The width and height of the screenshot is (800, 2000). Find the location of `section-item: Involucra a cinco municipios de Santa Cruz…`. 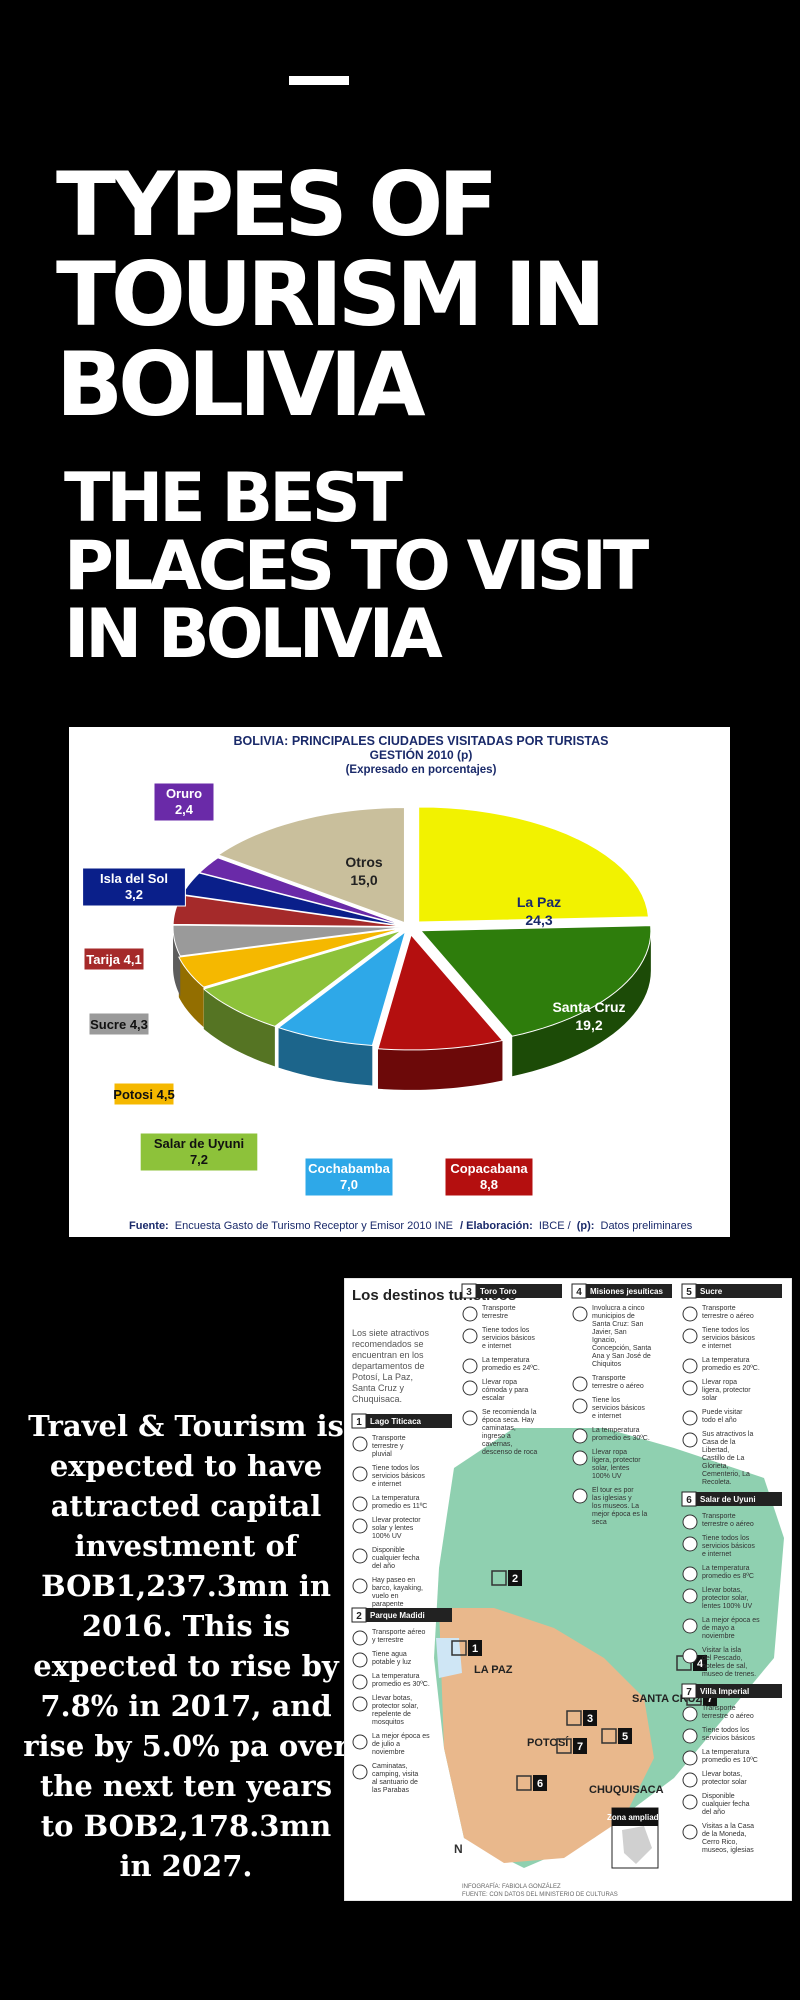

section-item: Involucra a cinco municipios de Santa Cruz… is located at coordinates (621, 1336).